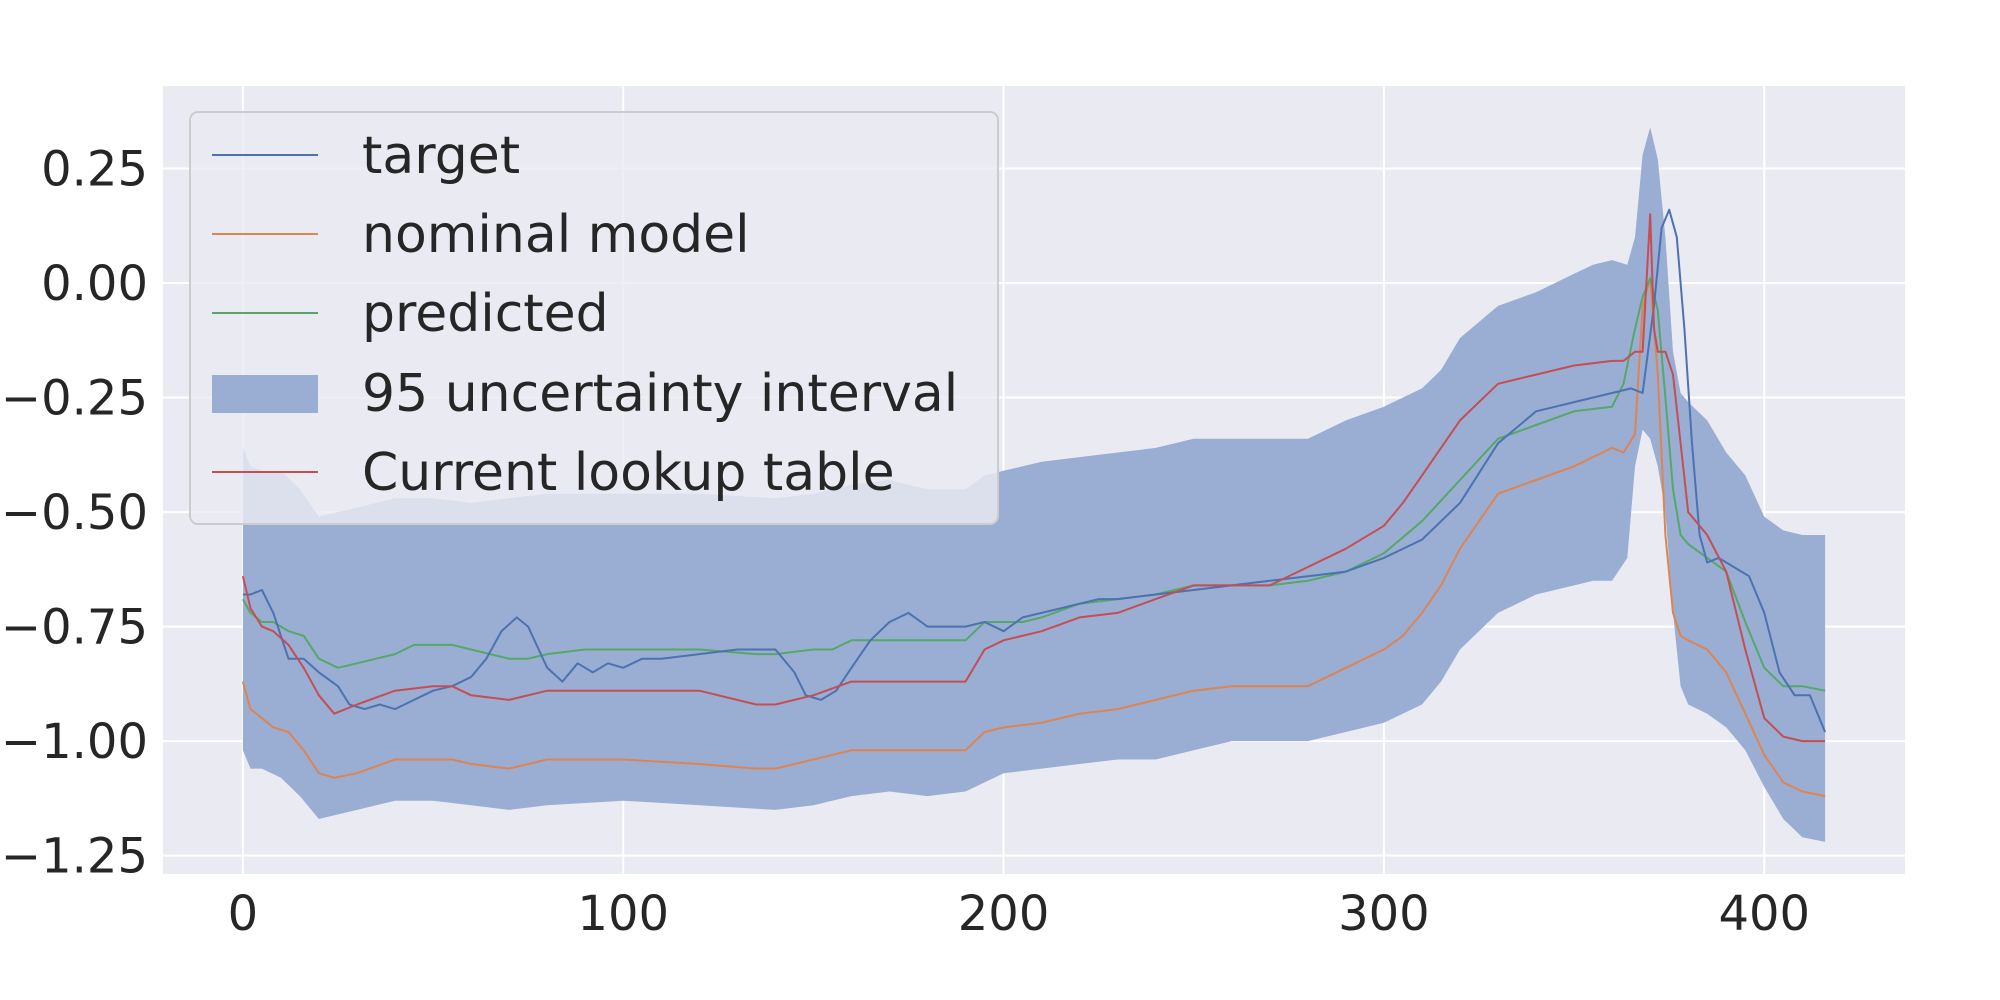 The image size is (2000, 1000). I want to click on x-tick-label: 300, so click(1384, 914).